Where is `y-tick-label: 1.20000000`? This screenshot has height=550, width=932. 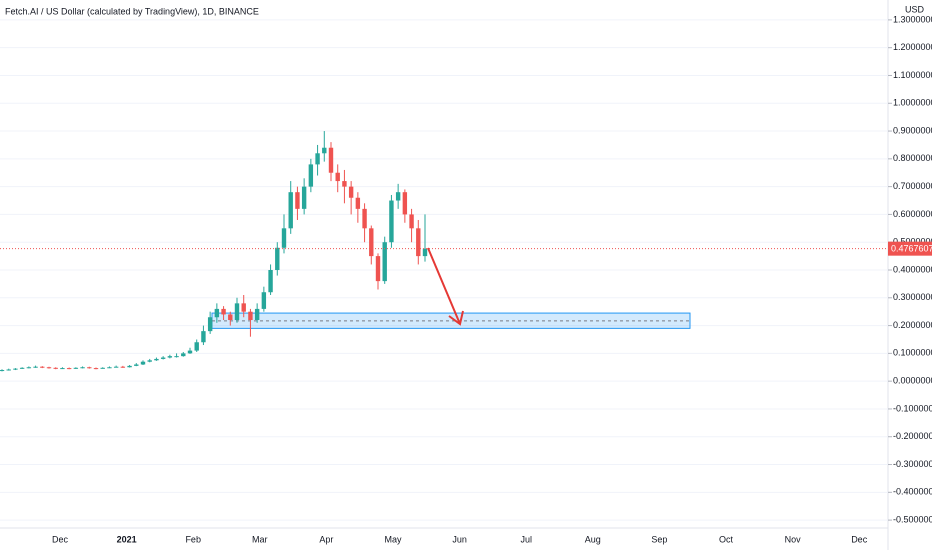 y-tick-label: 1.20000000 is located at coordinates (912, 47).